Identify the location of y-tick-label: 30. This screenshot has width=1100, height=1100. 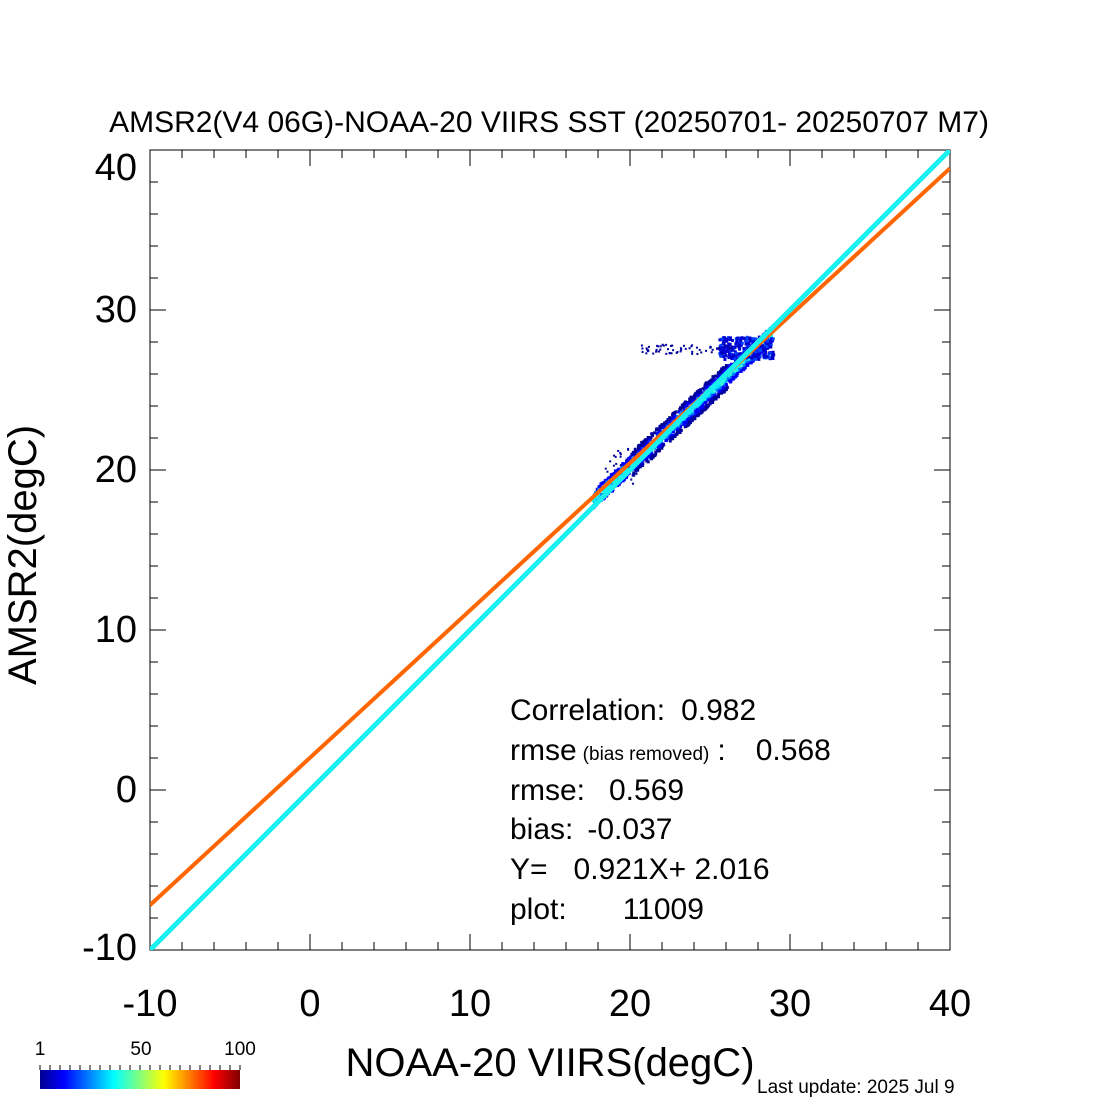
(116, 310).